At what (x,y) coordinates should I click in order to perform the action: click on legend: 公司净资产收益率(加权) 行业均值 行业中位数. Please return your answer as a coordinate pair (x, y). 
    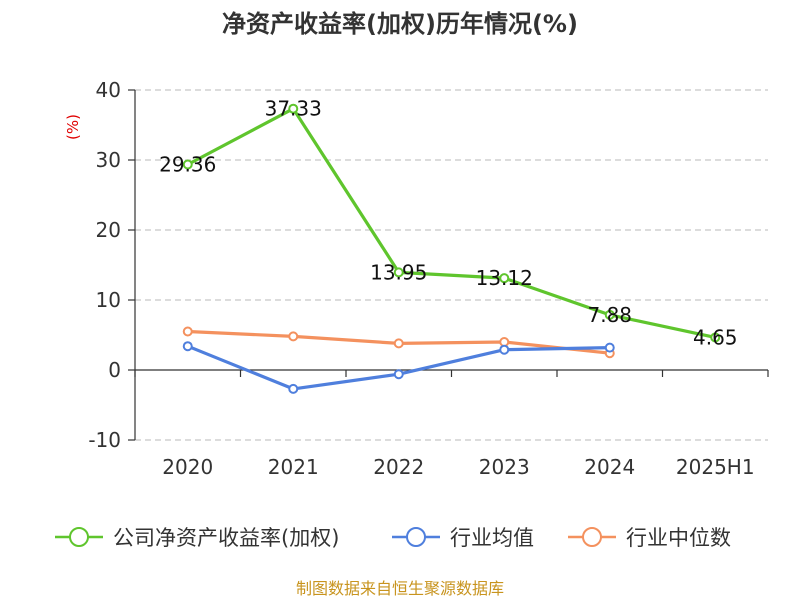
    Looking at the image, I should click on (393, 538).